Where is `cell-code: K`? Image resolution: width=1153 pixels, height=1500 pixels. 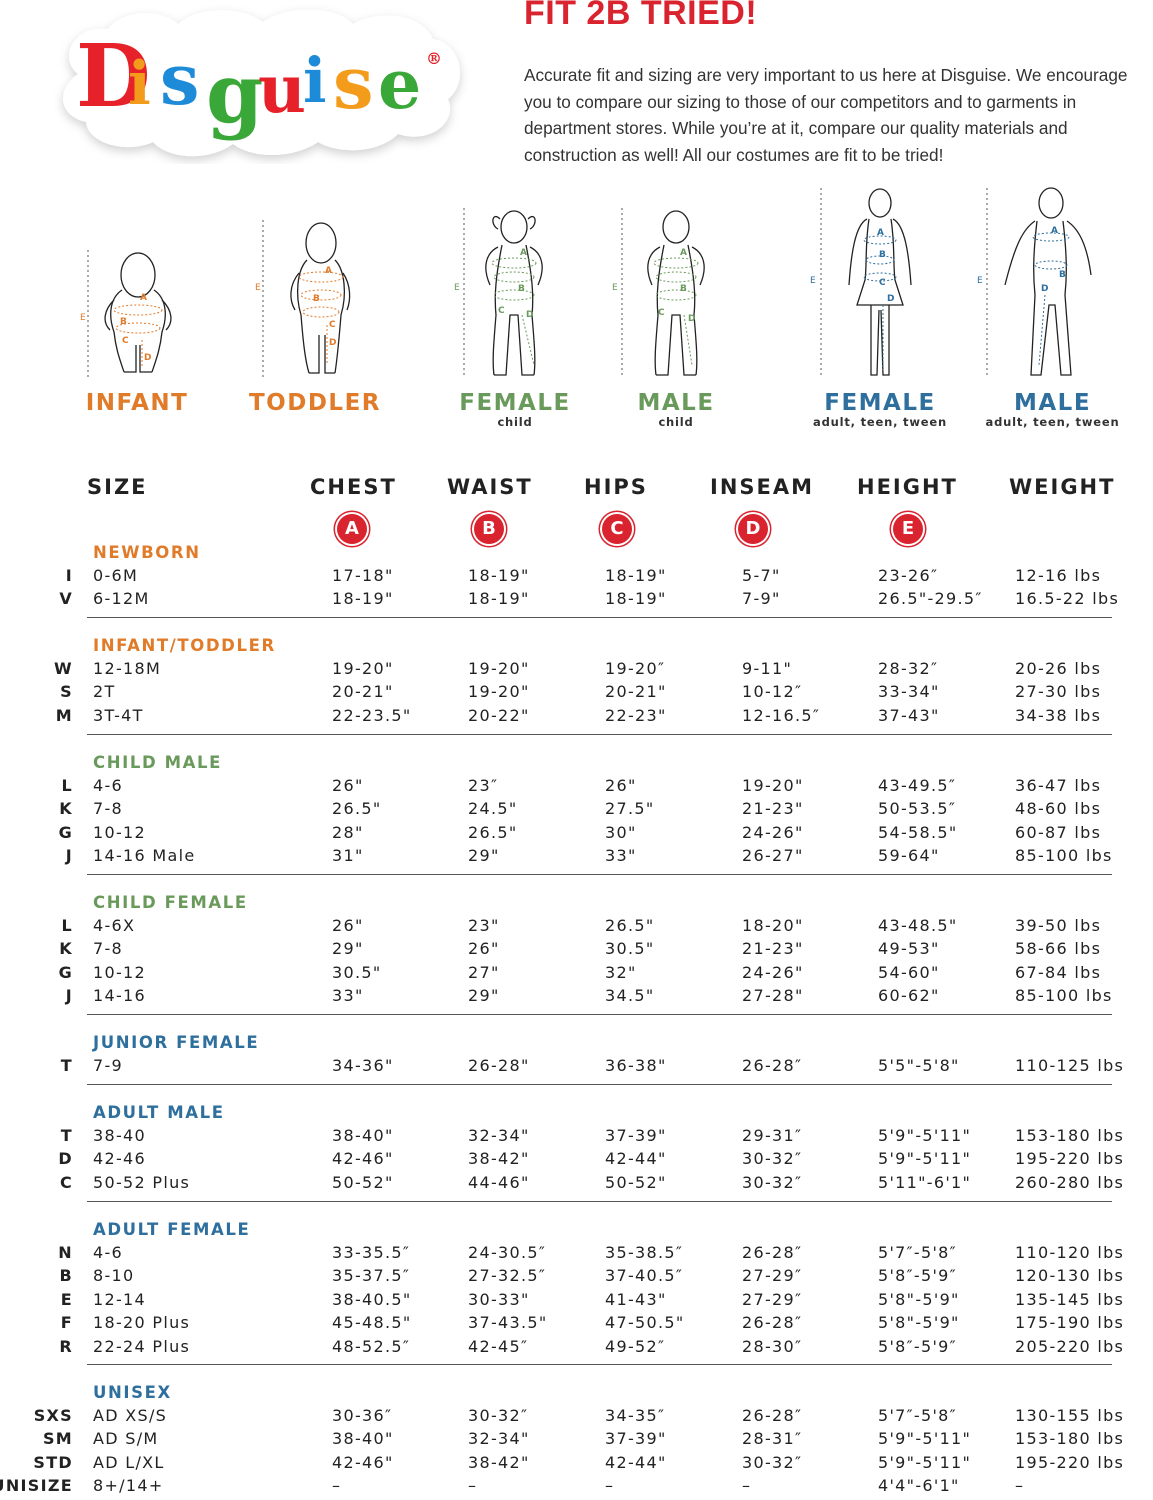 cell-code: K is located at coordinates (66, 949).